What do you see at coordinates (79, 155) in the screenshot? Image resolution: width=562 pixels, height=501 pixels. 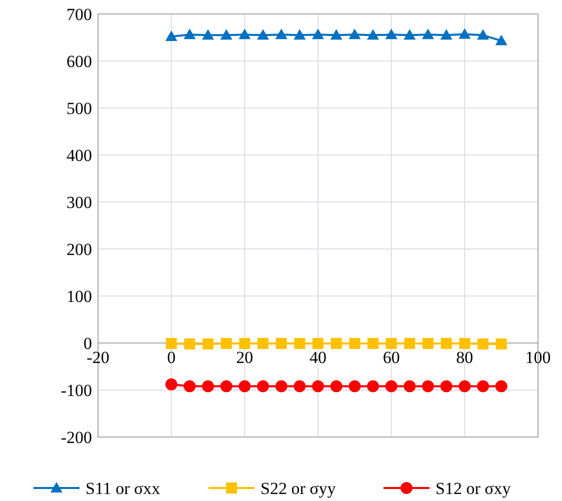 I see `y-tick-label: 400` at bounding box center [79, 155].